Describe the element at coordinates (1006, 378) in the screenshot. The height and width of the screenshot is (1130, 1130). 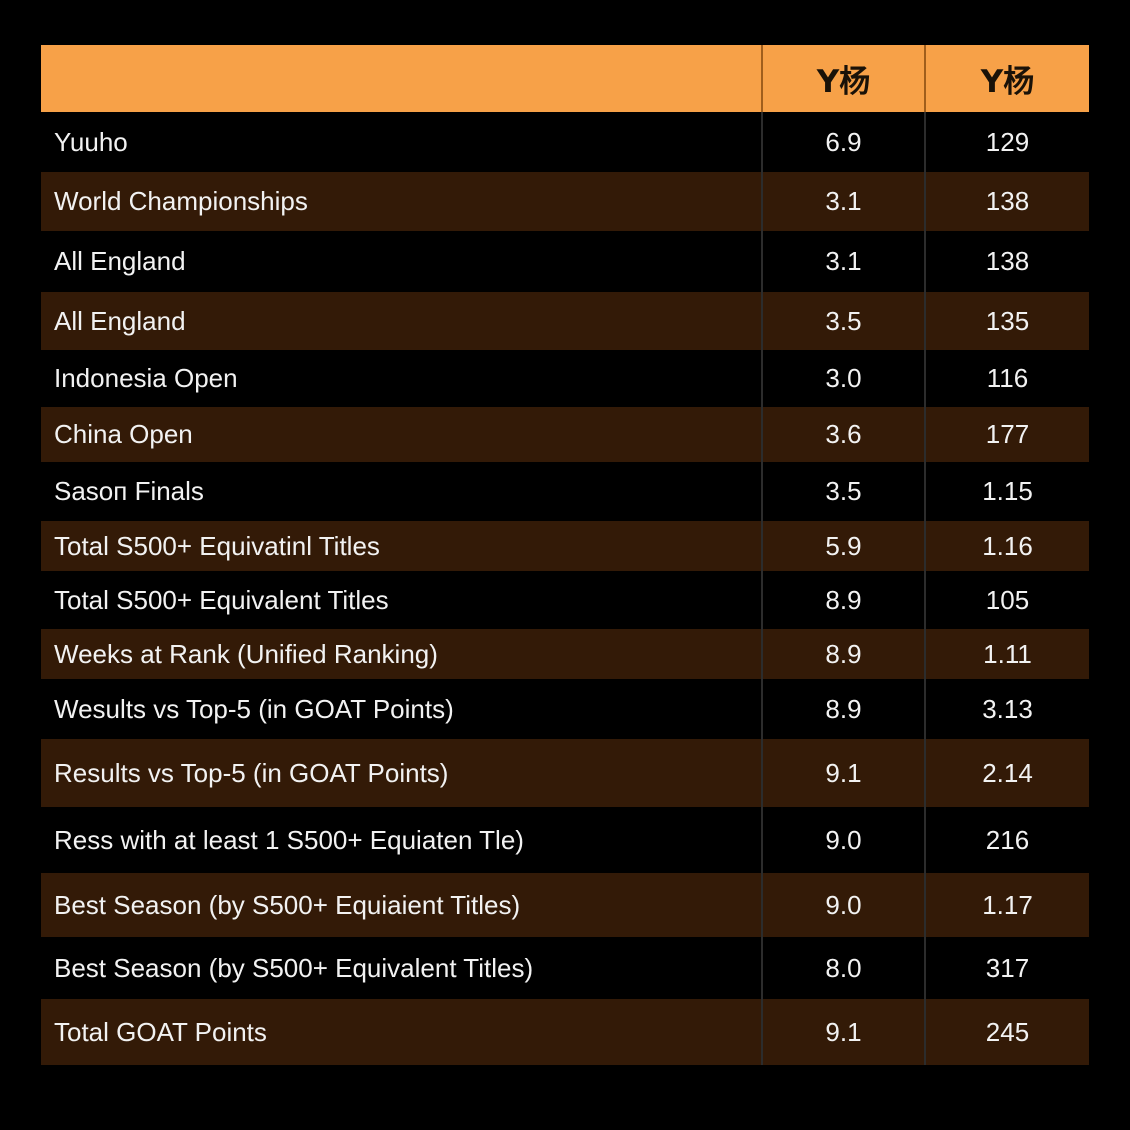
I see `value-cell-col-b: 116` at that location.